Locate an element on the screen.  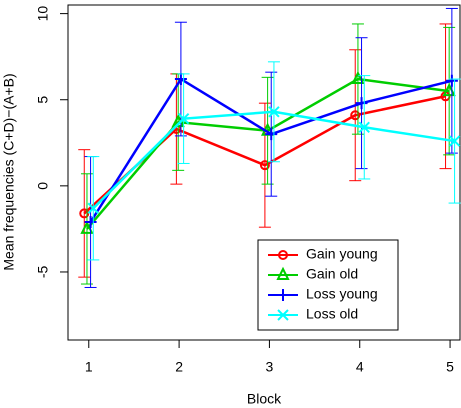
legend-label: Gain young is located at coordinates (342, 254).